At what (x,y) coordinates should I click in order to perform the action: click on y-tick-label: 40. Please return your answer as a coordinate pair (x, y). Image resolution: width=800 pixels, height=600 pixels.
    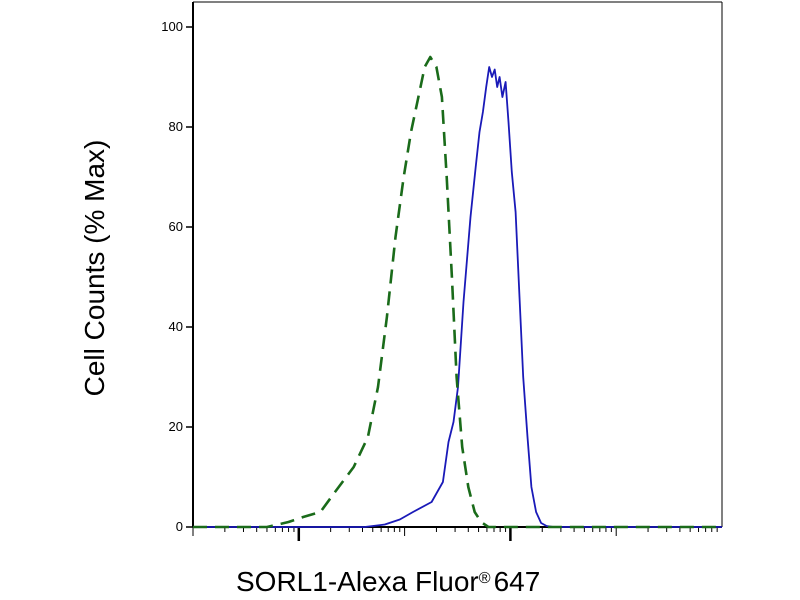
    Looking at the image, I should click on (176, 326).